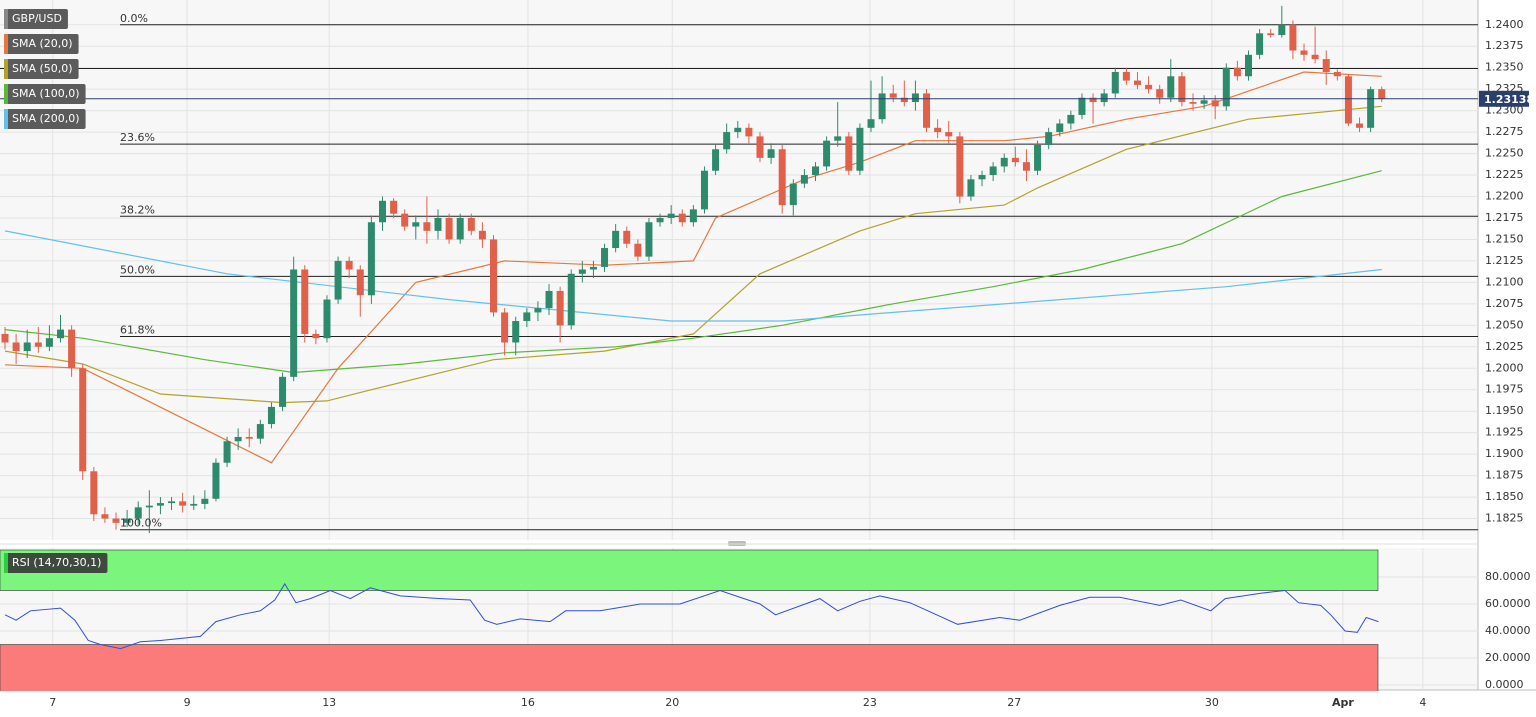  I want to click on x-tick-label: 16, so click(528, 702).